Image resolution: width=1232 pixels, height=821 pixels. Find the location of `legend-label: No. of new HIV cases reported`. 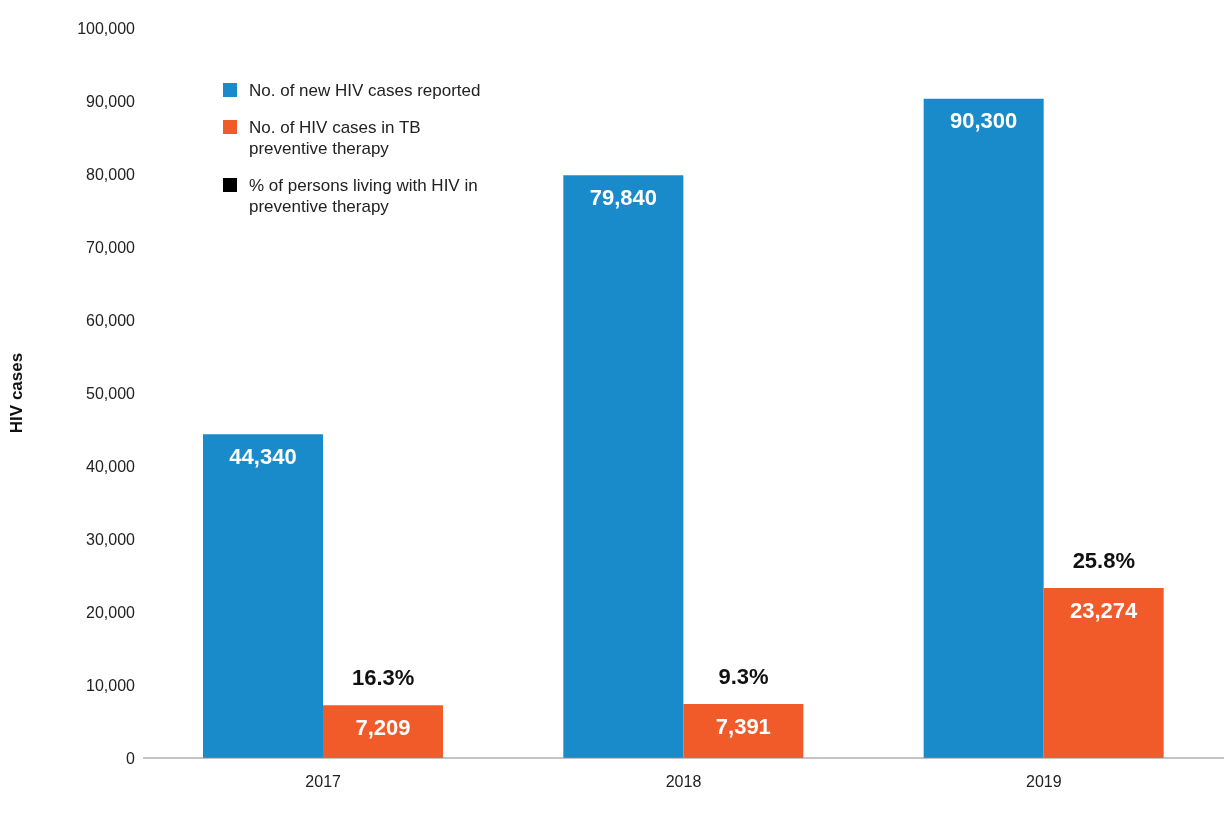

legend-label: No. of new HIV cases reported is located at coordinates (365, 90).